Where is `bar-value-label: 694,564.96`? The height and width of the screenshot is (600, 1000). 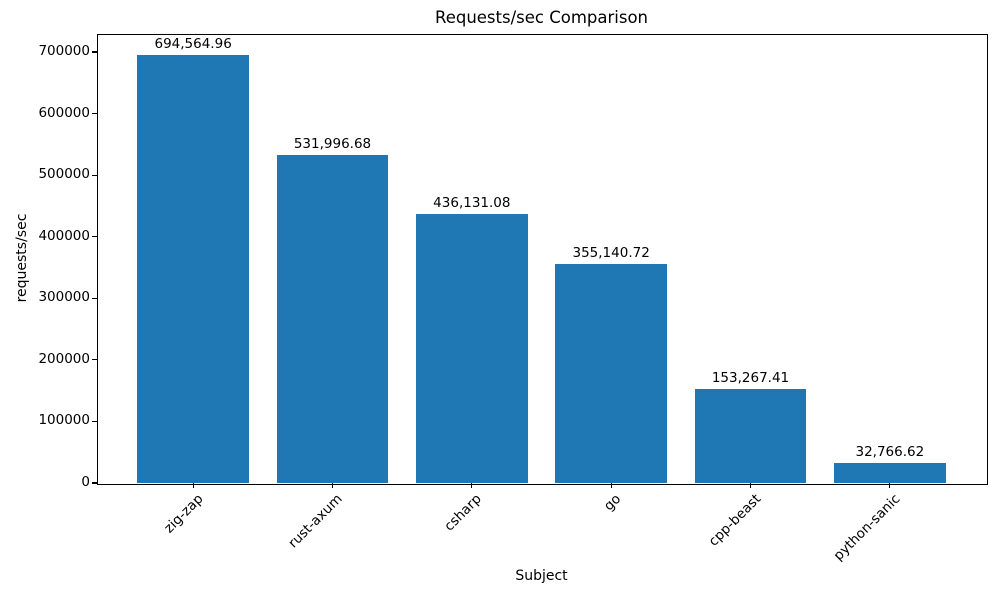 bar-value-label: 694,564.96 is located at coordinates (193, 44).